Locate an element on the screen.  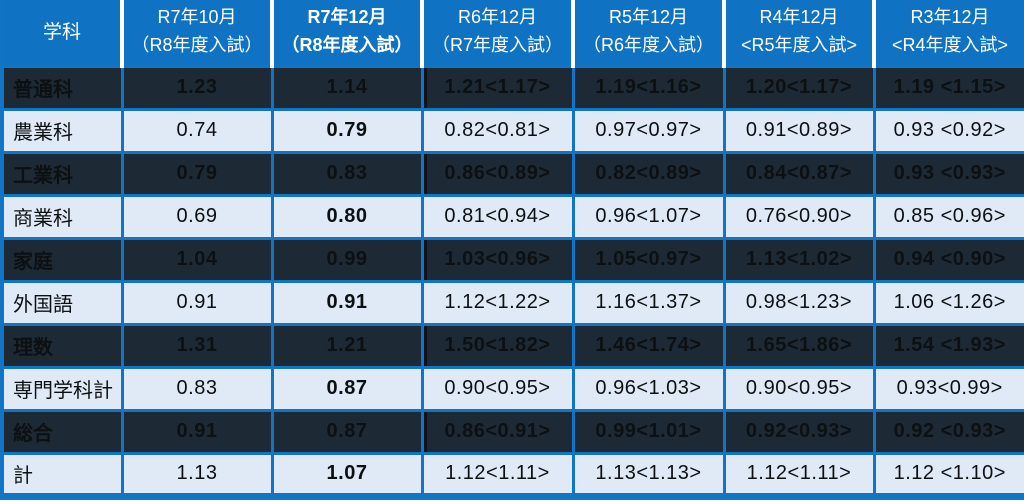
header-line1: R5年12月 is located at coordinates (648, 17).